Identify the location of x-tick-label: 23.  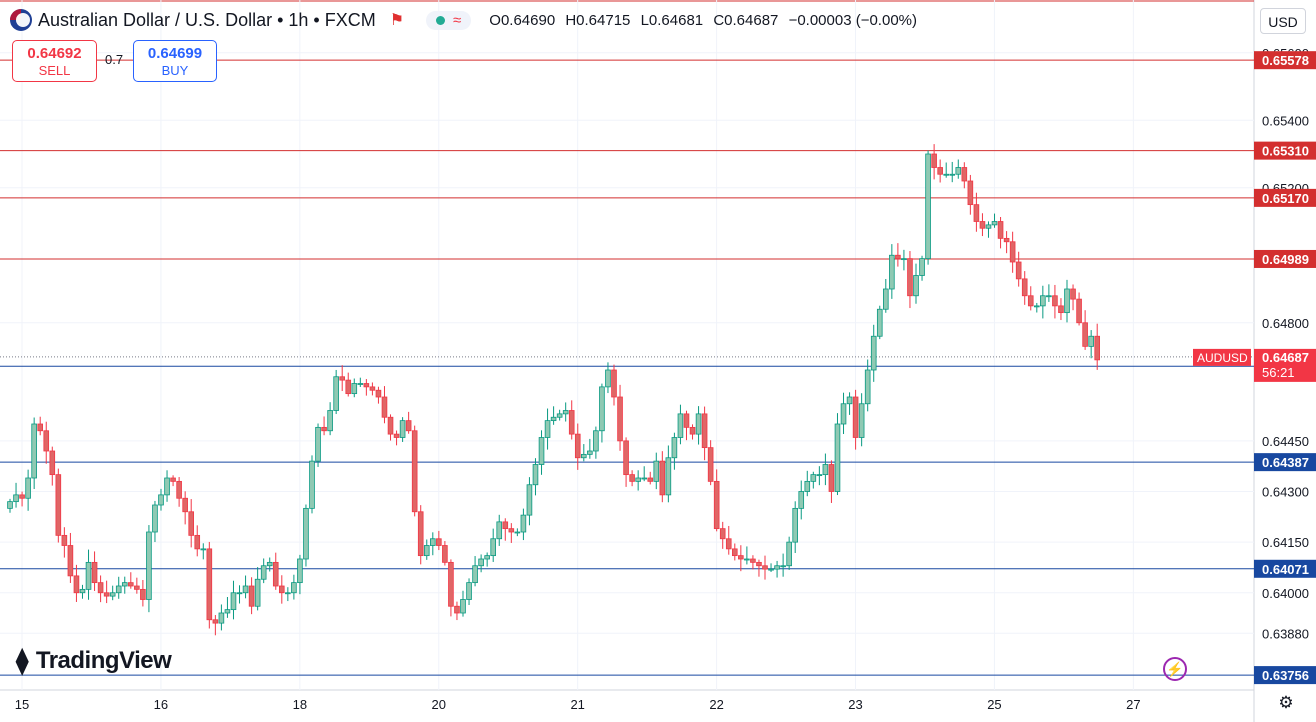
(855, 704).